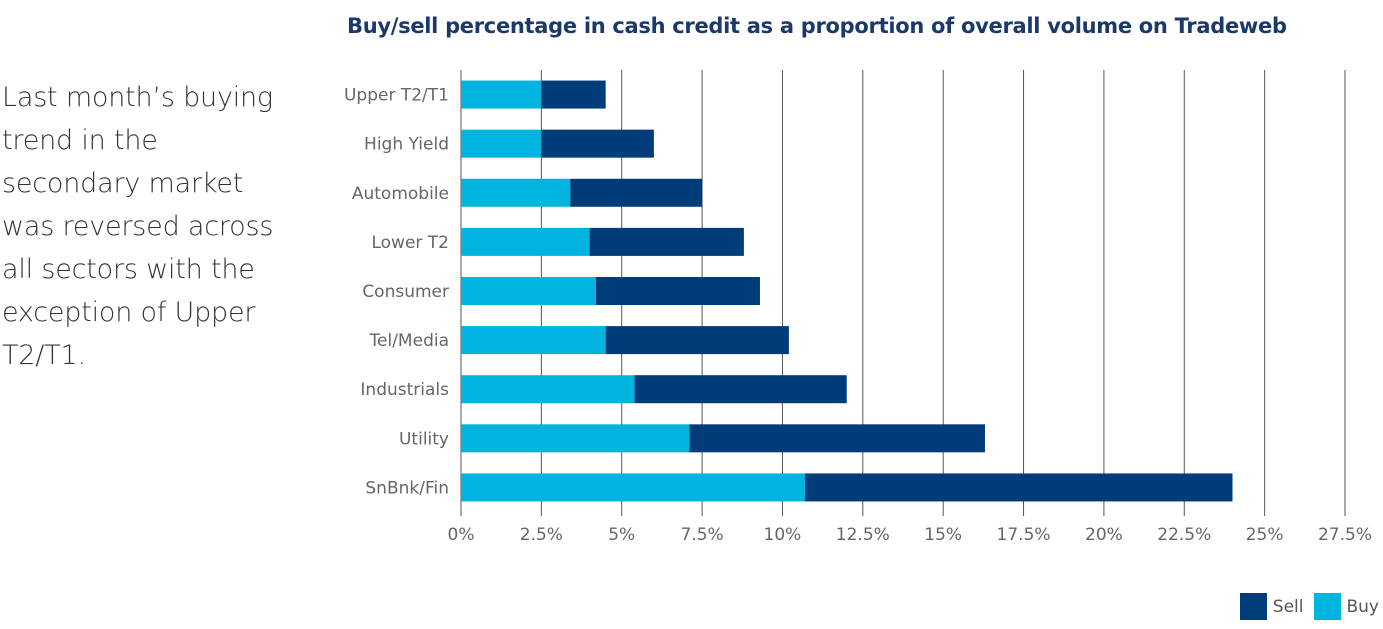  What do you see at coordinates (424, 439) in the screenshot?
I see `category-label: Utility` at bounding box center [424, 439].